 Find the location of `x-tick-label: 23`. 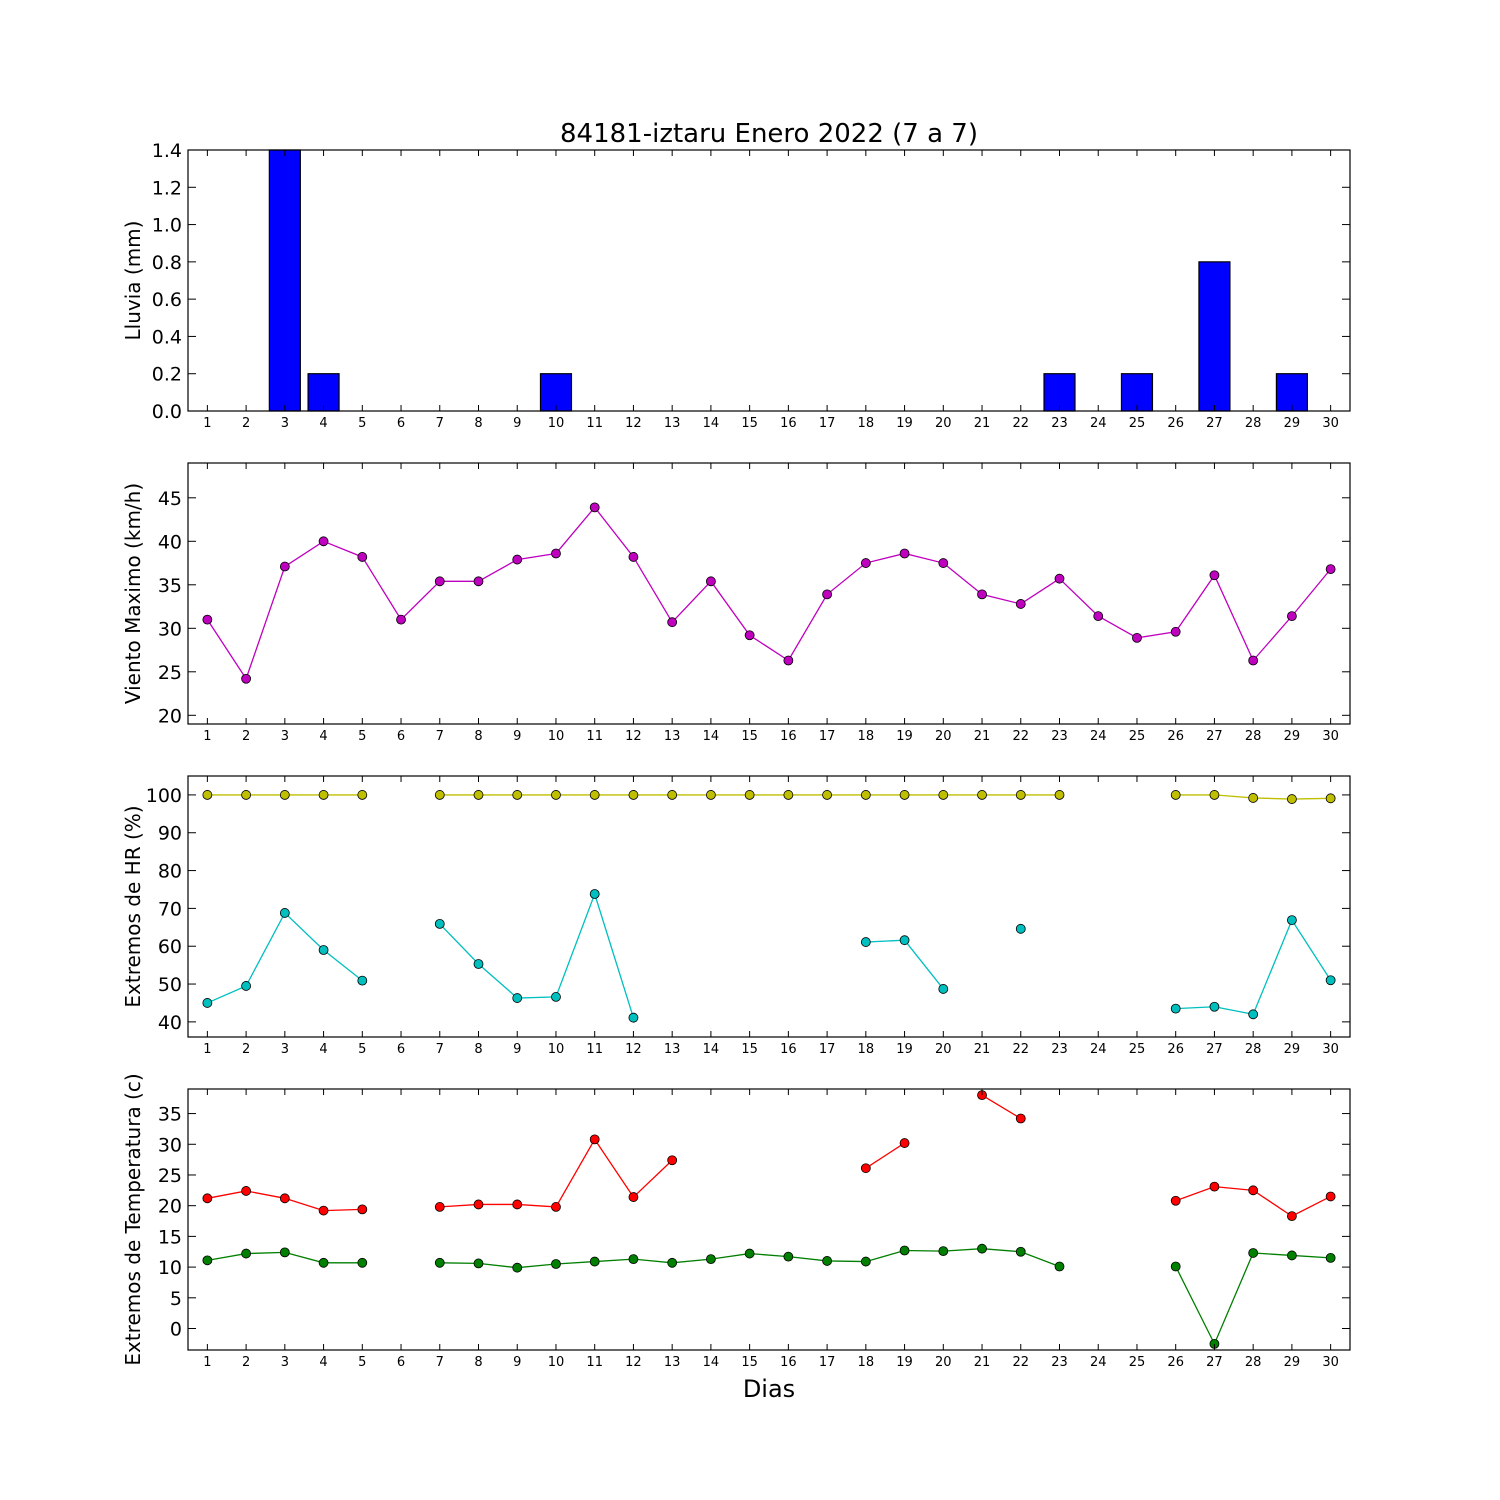

x-tick-label: 23 is located at coordinates (1059, 423).